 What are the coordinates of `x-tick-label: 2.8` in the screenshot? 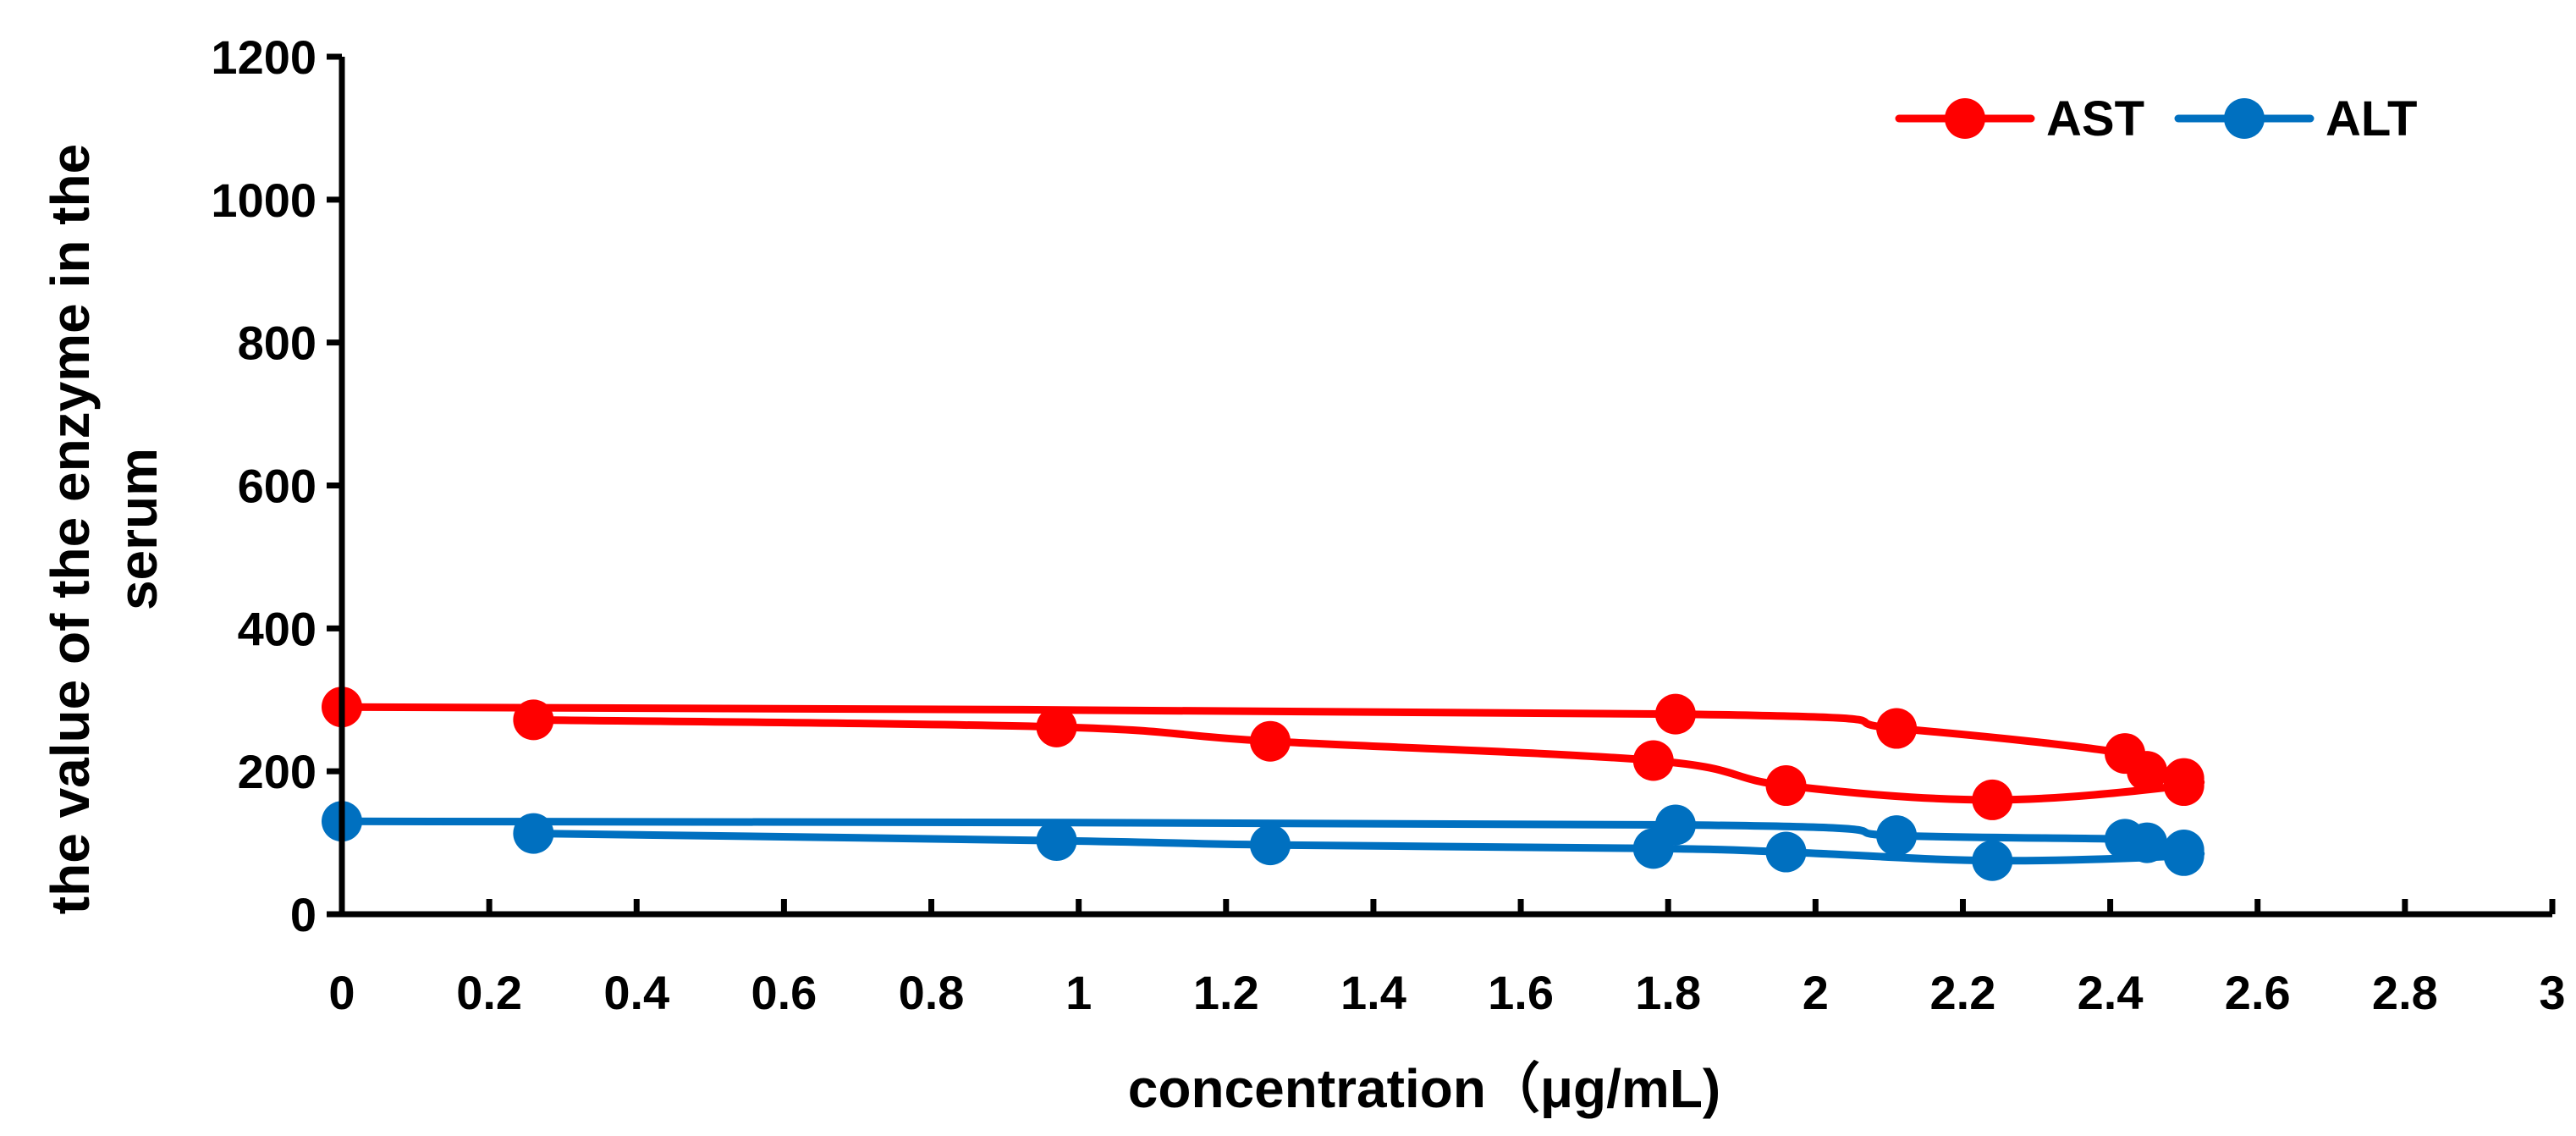 It's located at (2405, 992).